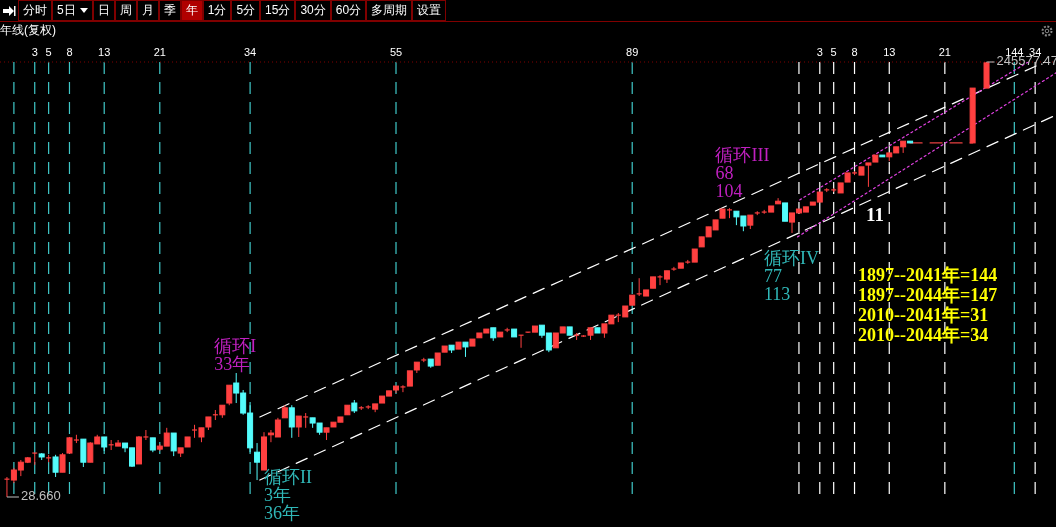 The width and height of the screenshot is (1056, 527). I want to click on x-tick-label: 13, so click(104, 52).